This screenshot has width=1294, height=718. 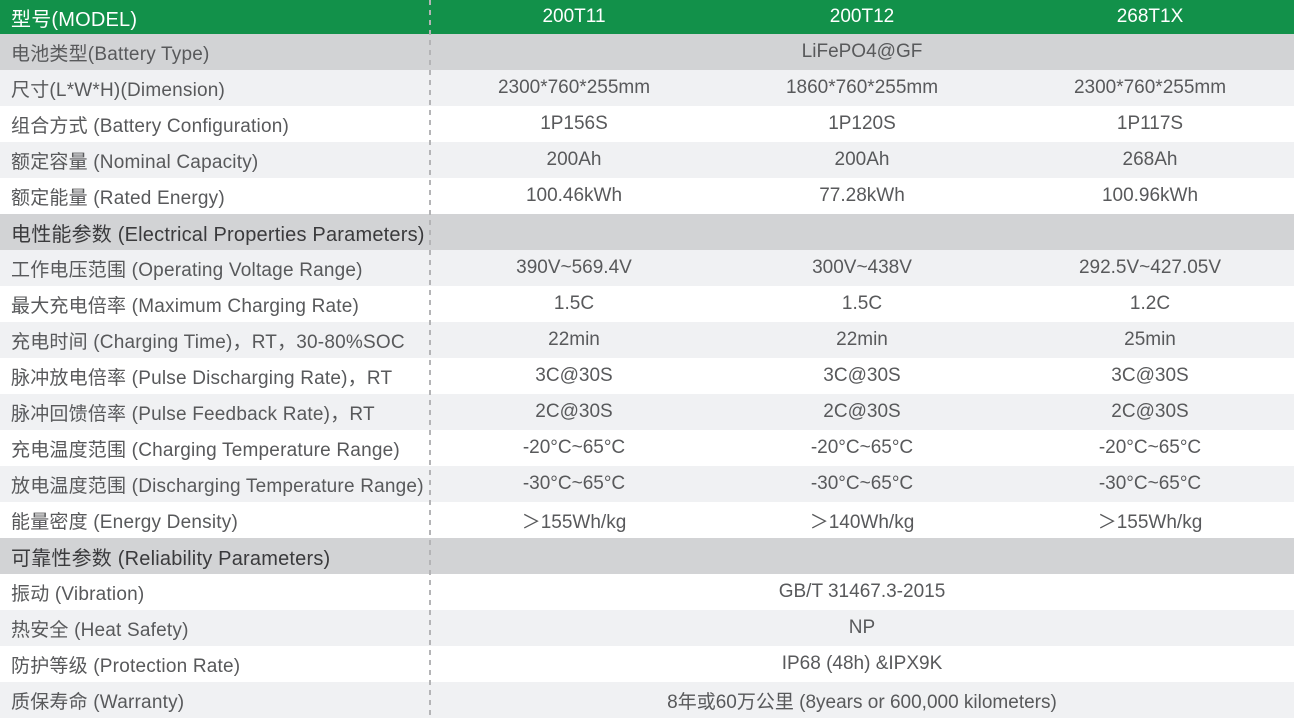 I want to click on row-label: 质保寿命 (Warranty), so click(x=98, y=702).